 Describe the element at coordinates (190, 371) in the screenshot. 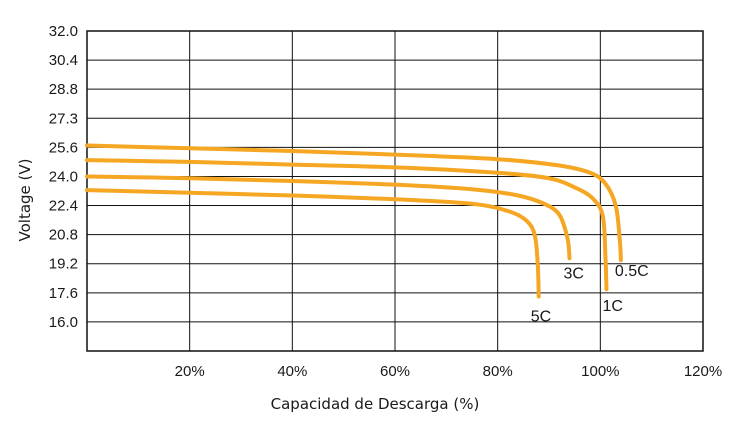

I see `x-tick-label: 20%` at that location.